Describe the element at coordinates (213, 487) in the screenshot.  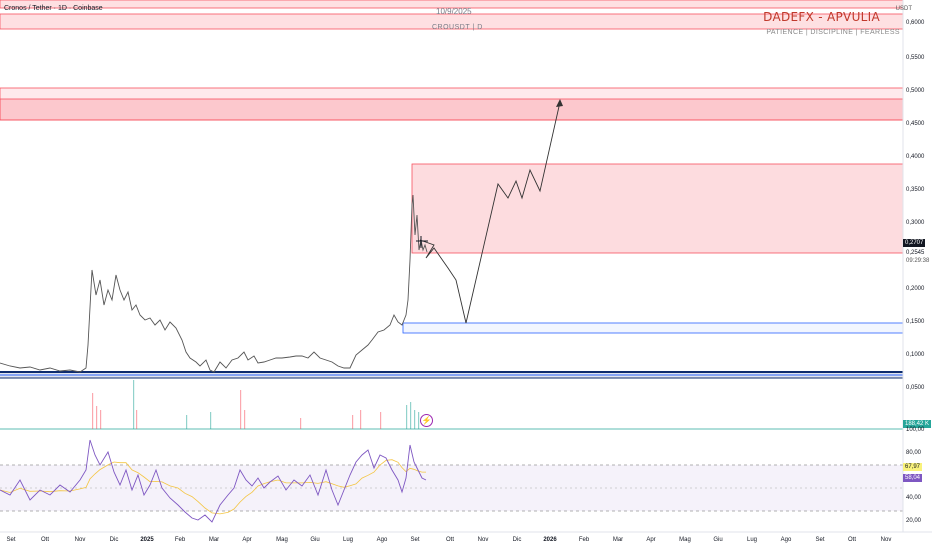
I see `rsi-ma-line` at that location.